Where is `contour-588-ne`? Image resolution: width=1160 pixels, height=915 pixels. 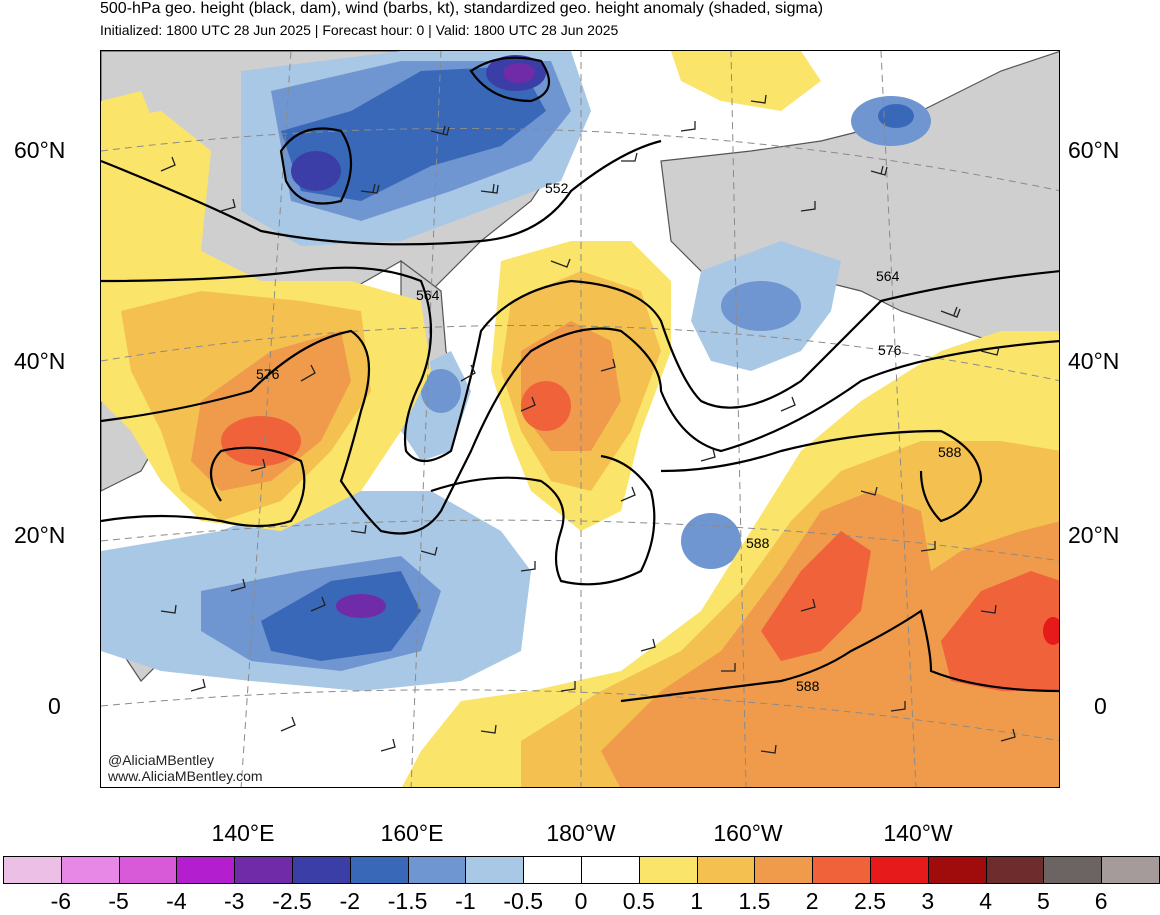 contour-588-ne is located at coordinates (821, 476).